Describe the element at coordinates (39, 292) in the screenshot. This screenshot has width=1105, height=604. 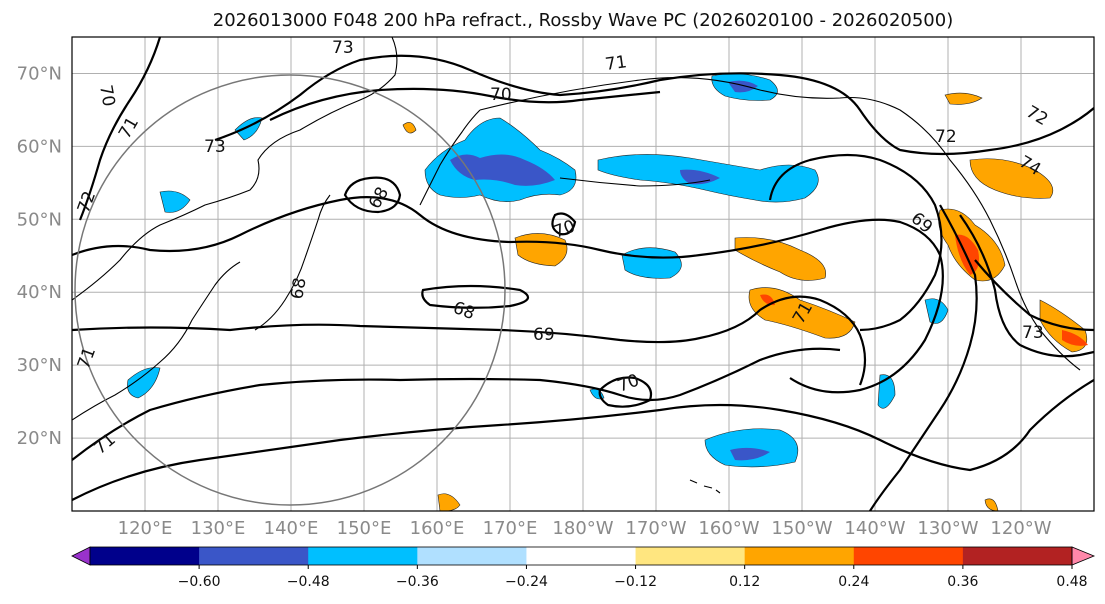
I see `latitude-label: 40°N` at that location.